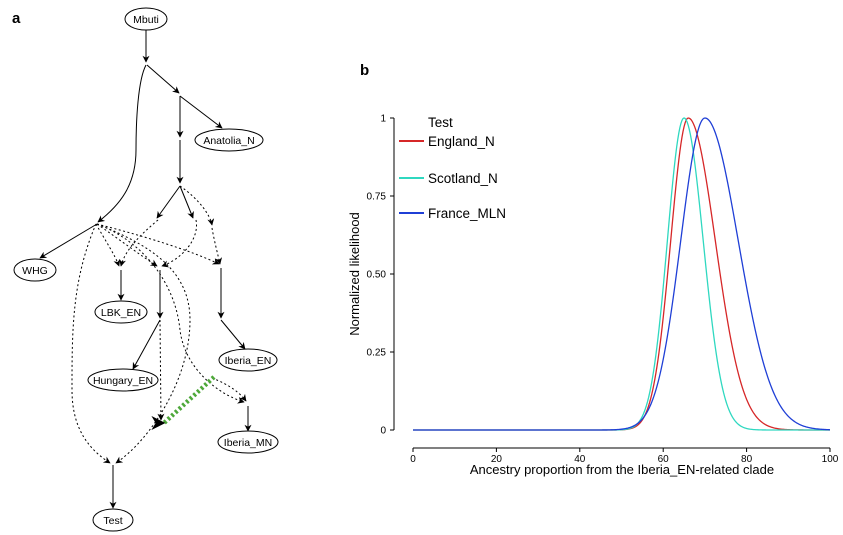  Describe the element at coordinates (377, 353) in the screenshot. I see `y-tick-label: 0.25` at that location.